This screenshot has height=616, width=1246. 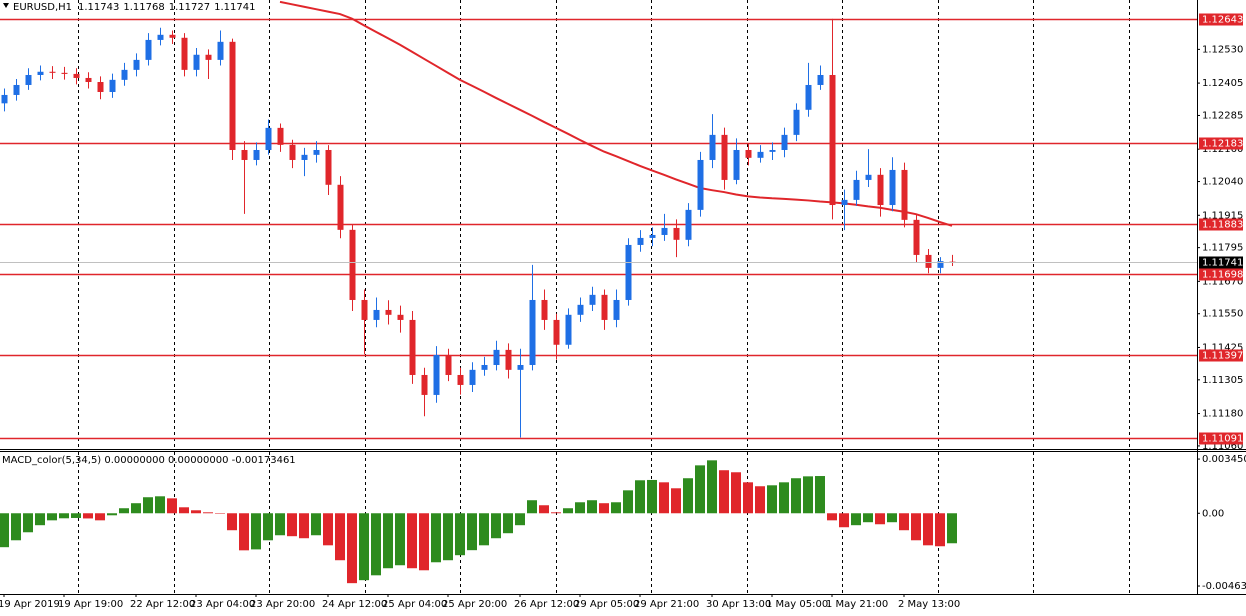 What do you see at coordinates (1222, 248) in the screenshot?
I see `y-tick-label: 1.11795` at bounding box center [1222, 248].